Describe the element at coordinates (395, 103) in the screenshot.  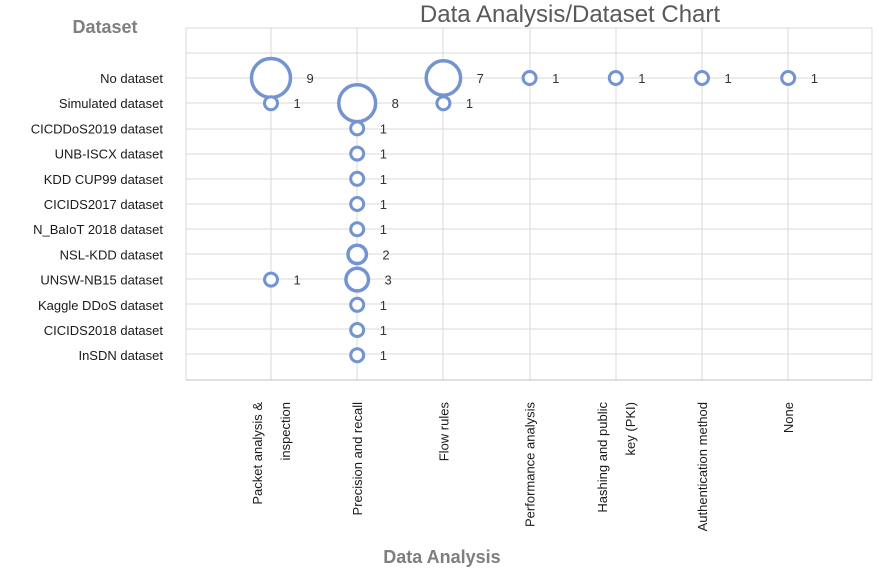
I see `bubble-value-label: 8` at that location.